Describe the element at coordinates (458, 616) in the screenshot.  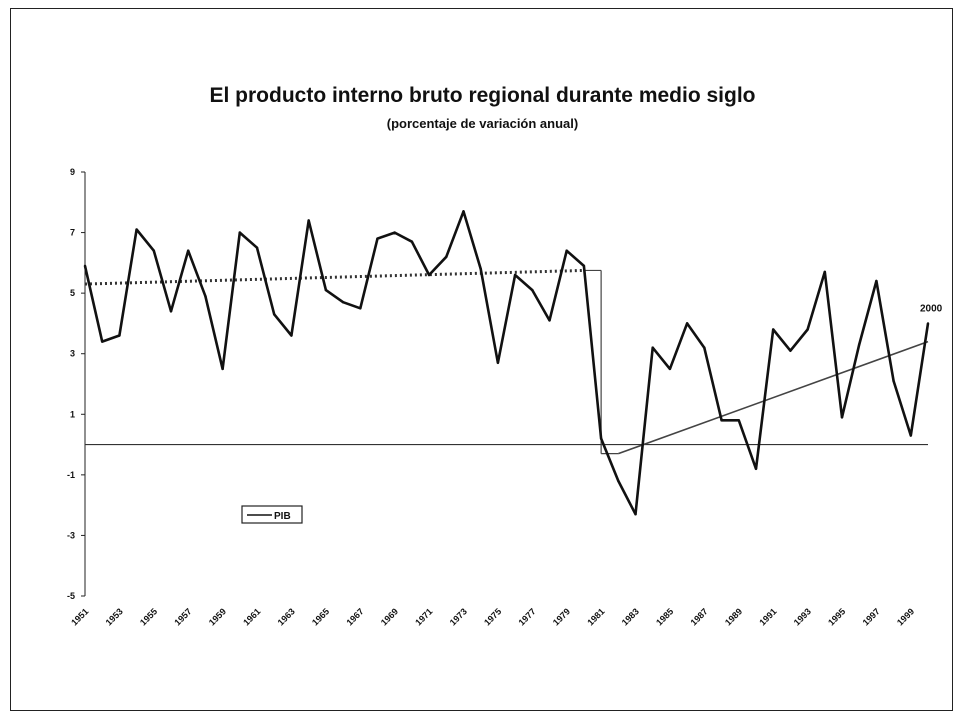
I see `x-tick-label: 1973` at that location.